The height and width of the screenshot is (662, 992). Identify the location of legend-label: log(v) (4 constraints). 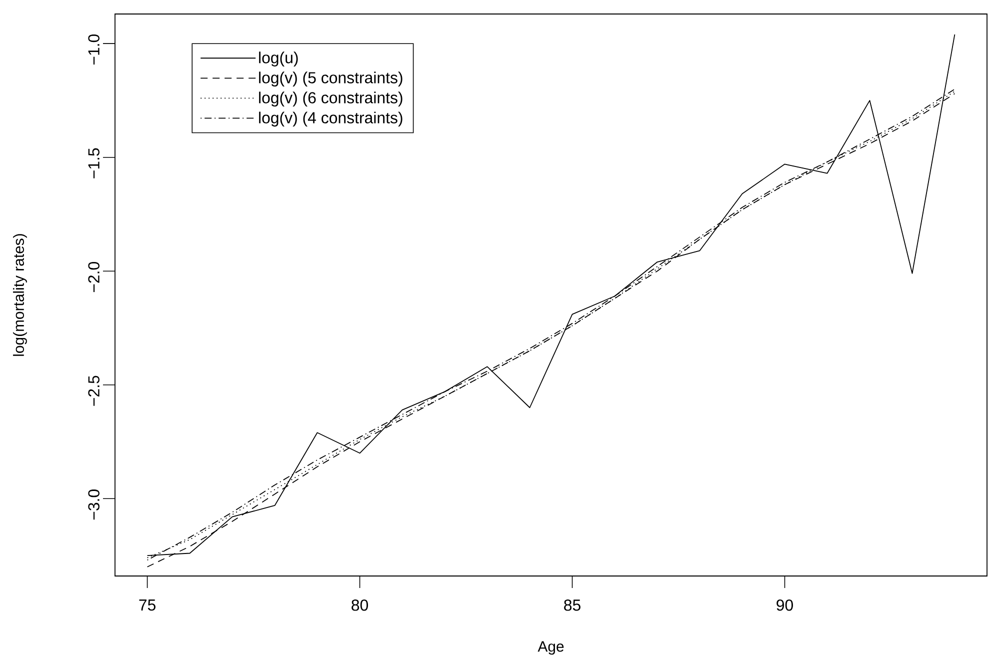
(330, 119).